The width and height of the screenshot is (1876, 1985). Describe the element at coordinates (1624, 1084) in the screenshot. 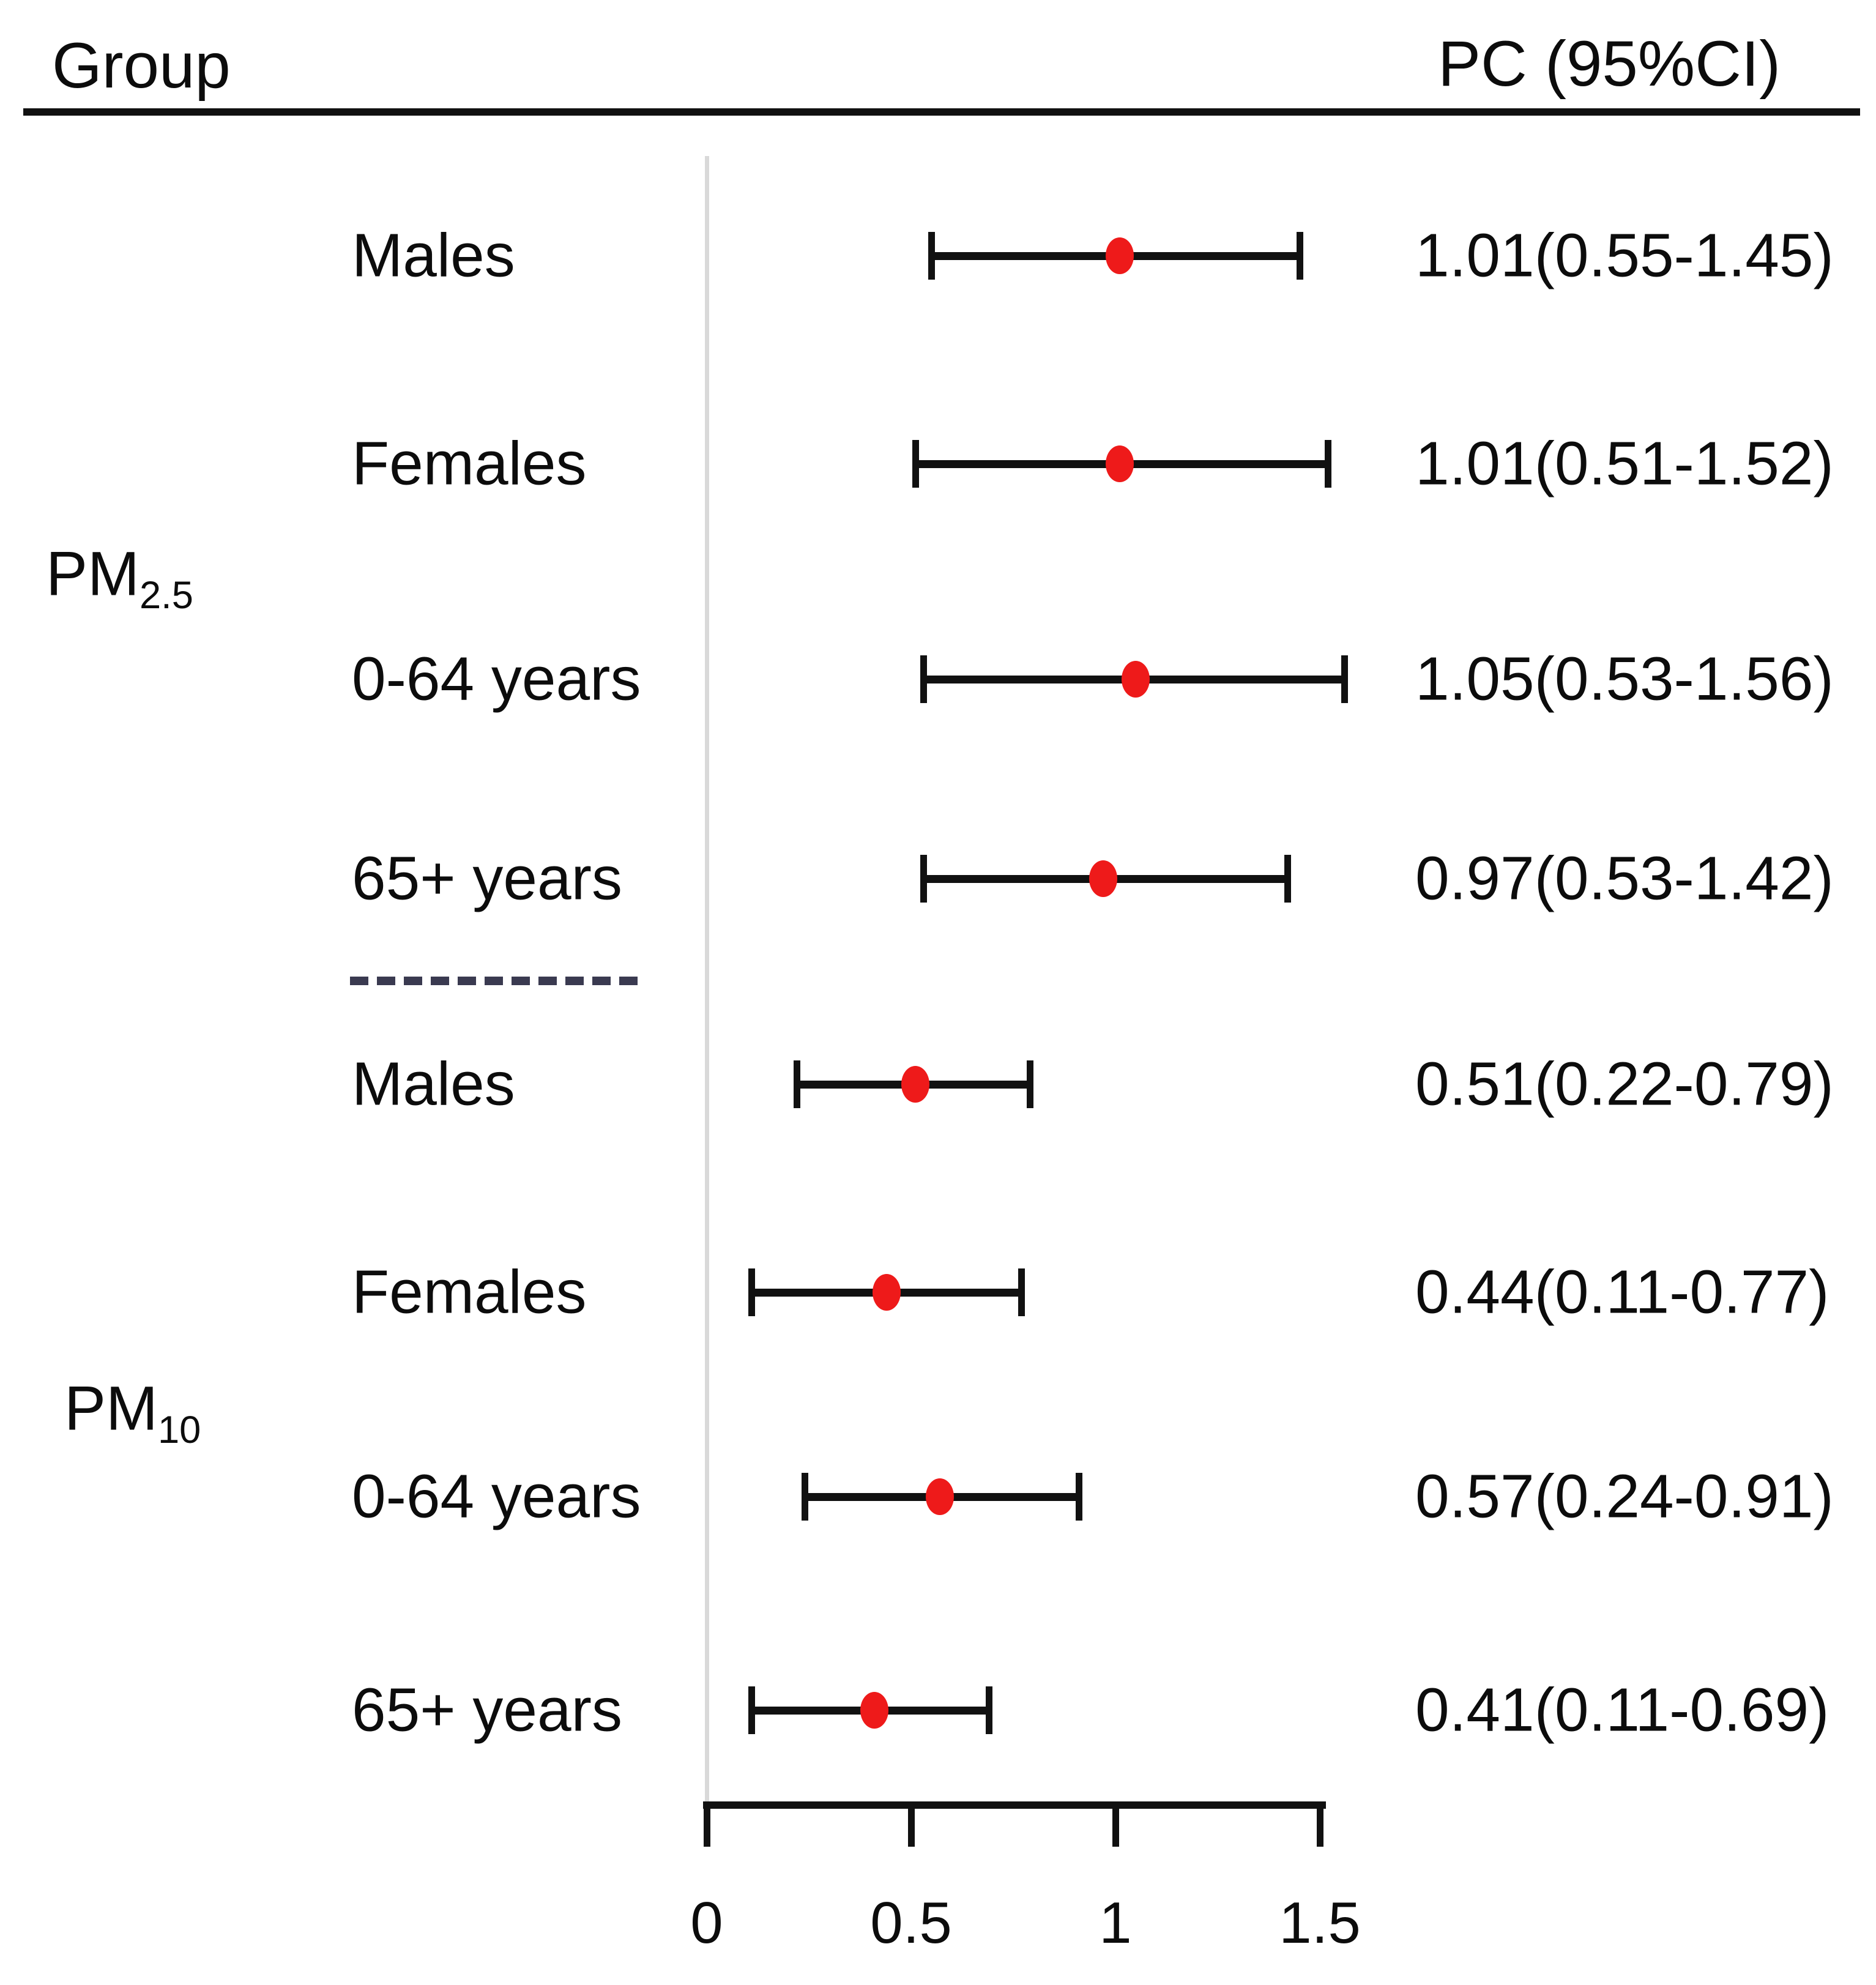

I see `pc-ci-value: 0.51(0.22-0.79)` at that location.